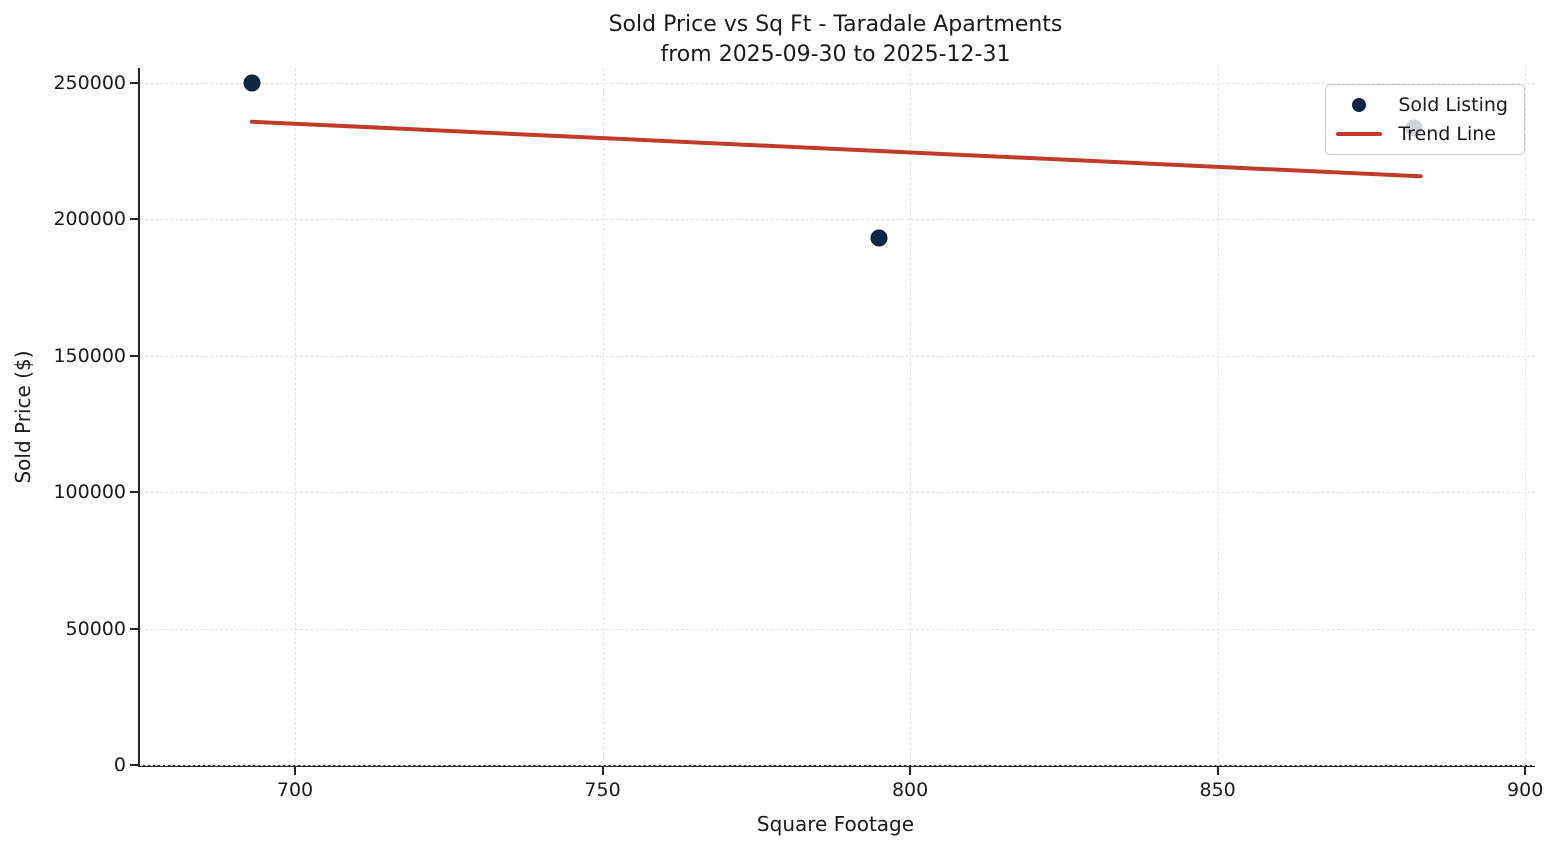 The width and height of the screenshot is (1558, 845). Describe the element at coordinates (119, 765) in the screenshot. I see `y-tick-label: 0` at that location.